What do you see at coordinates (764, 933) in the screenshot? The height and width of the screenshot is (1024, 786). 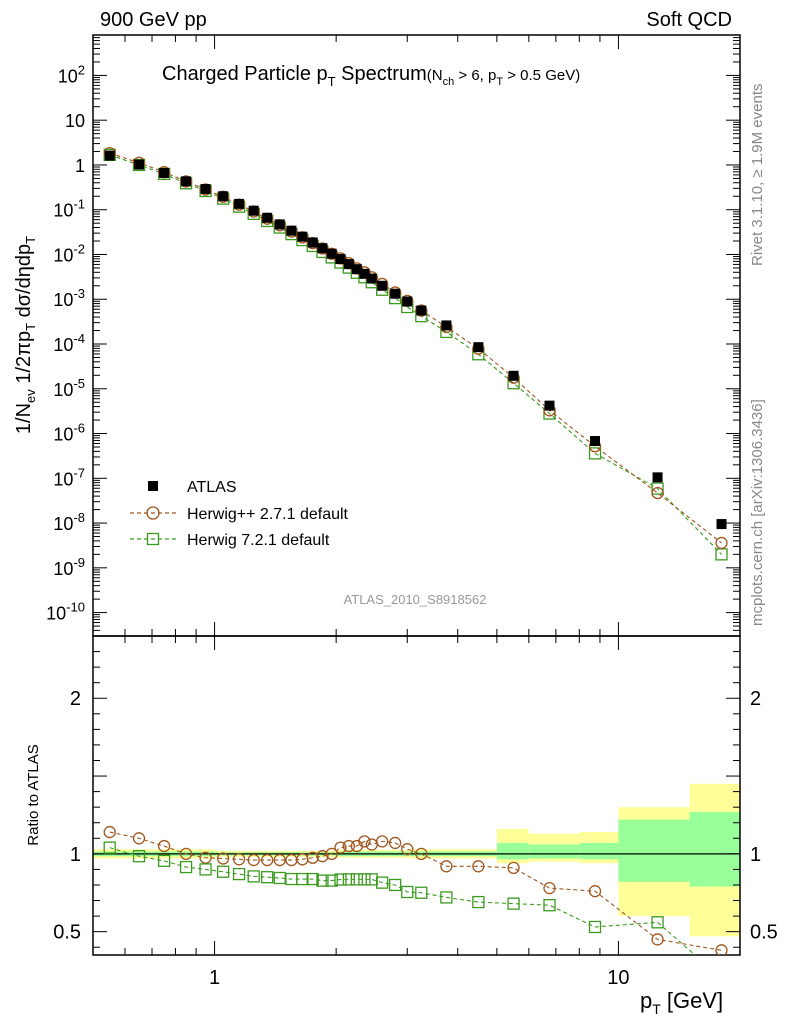 I see `ratio-y-tick-label-right: 0.5` at bounding box center [764, 933].